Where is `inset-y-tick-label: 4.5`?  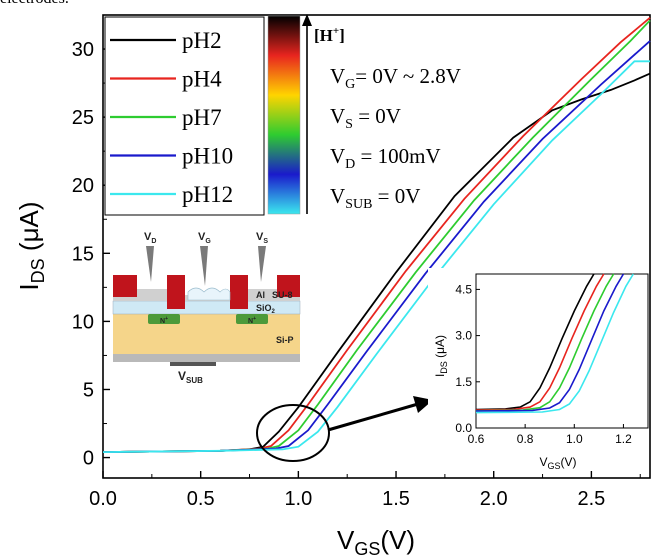 inset-y-tick-label: 4.5 is located at coordinates (463, 289).